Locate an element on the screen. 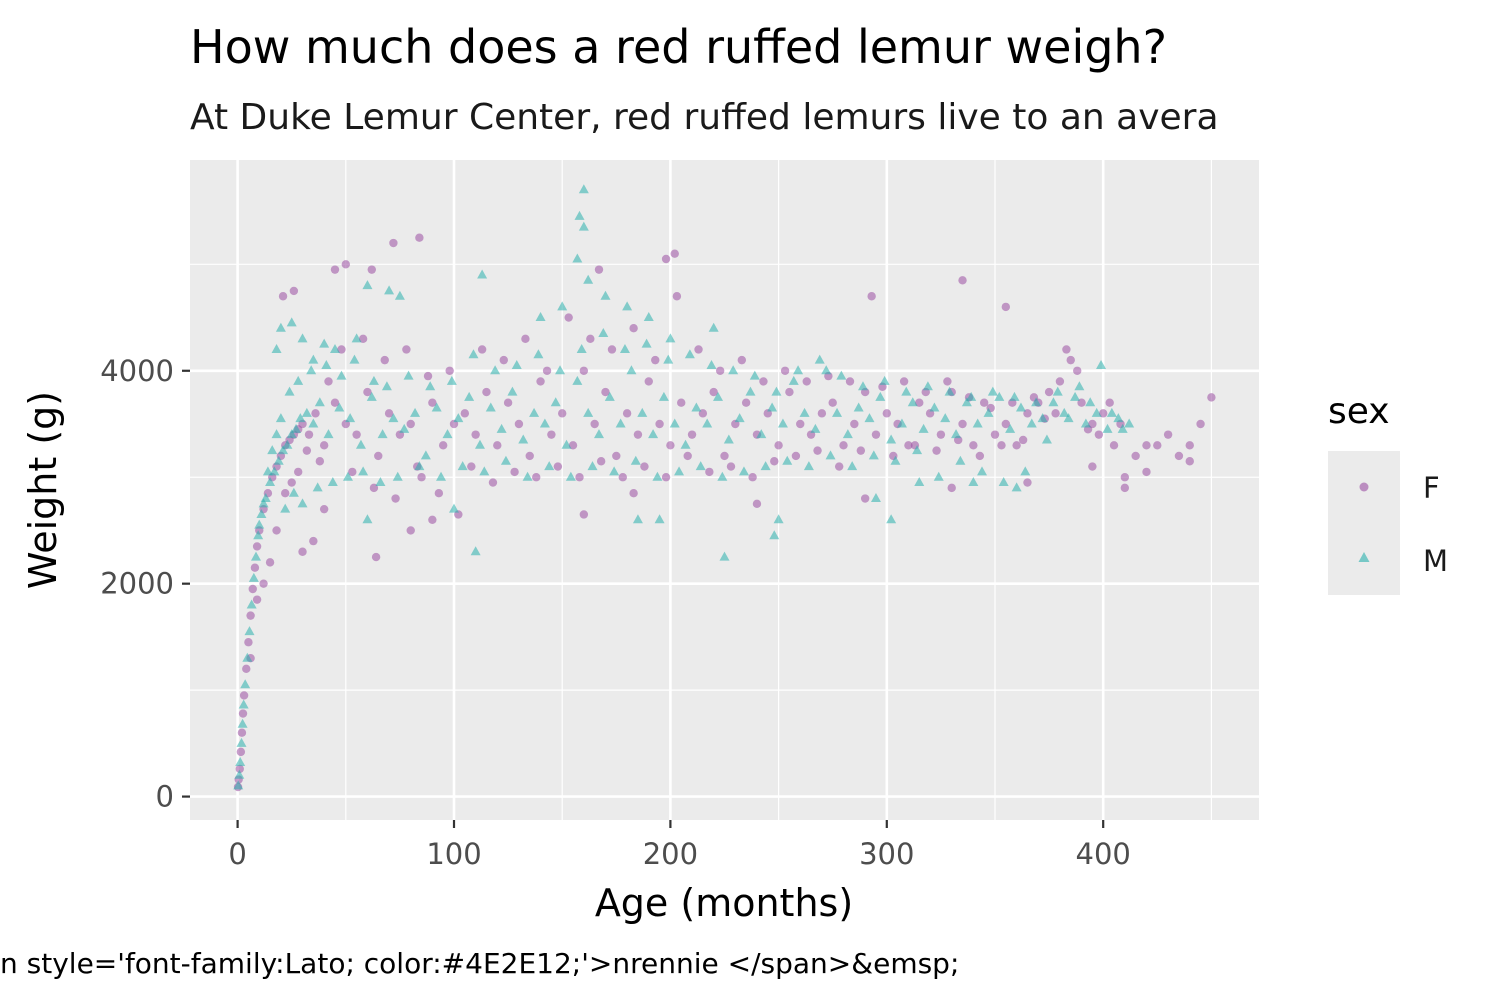 This screenshot has height=1005, width=1500. legend: sex F M is located at coordinates (1388, 493).